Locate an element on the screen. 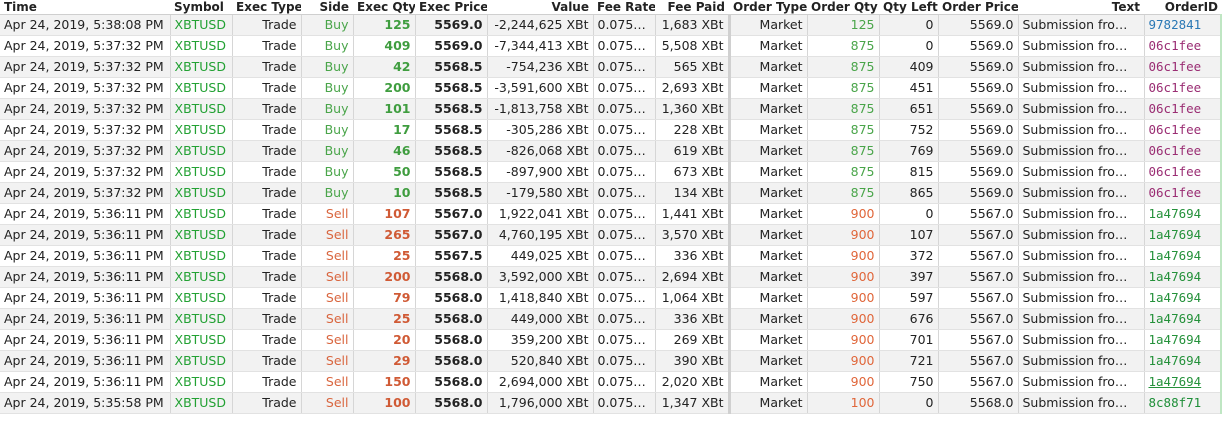 Image resolution: width=1222 pixels, height=422 pixels. header-order-type: Order Type is located at coordinates (768, 7).